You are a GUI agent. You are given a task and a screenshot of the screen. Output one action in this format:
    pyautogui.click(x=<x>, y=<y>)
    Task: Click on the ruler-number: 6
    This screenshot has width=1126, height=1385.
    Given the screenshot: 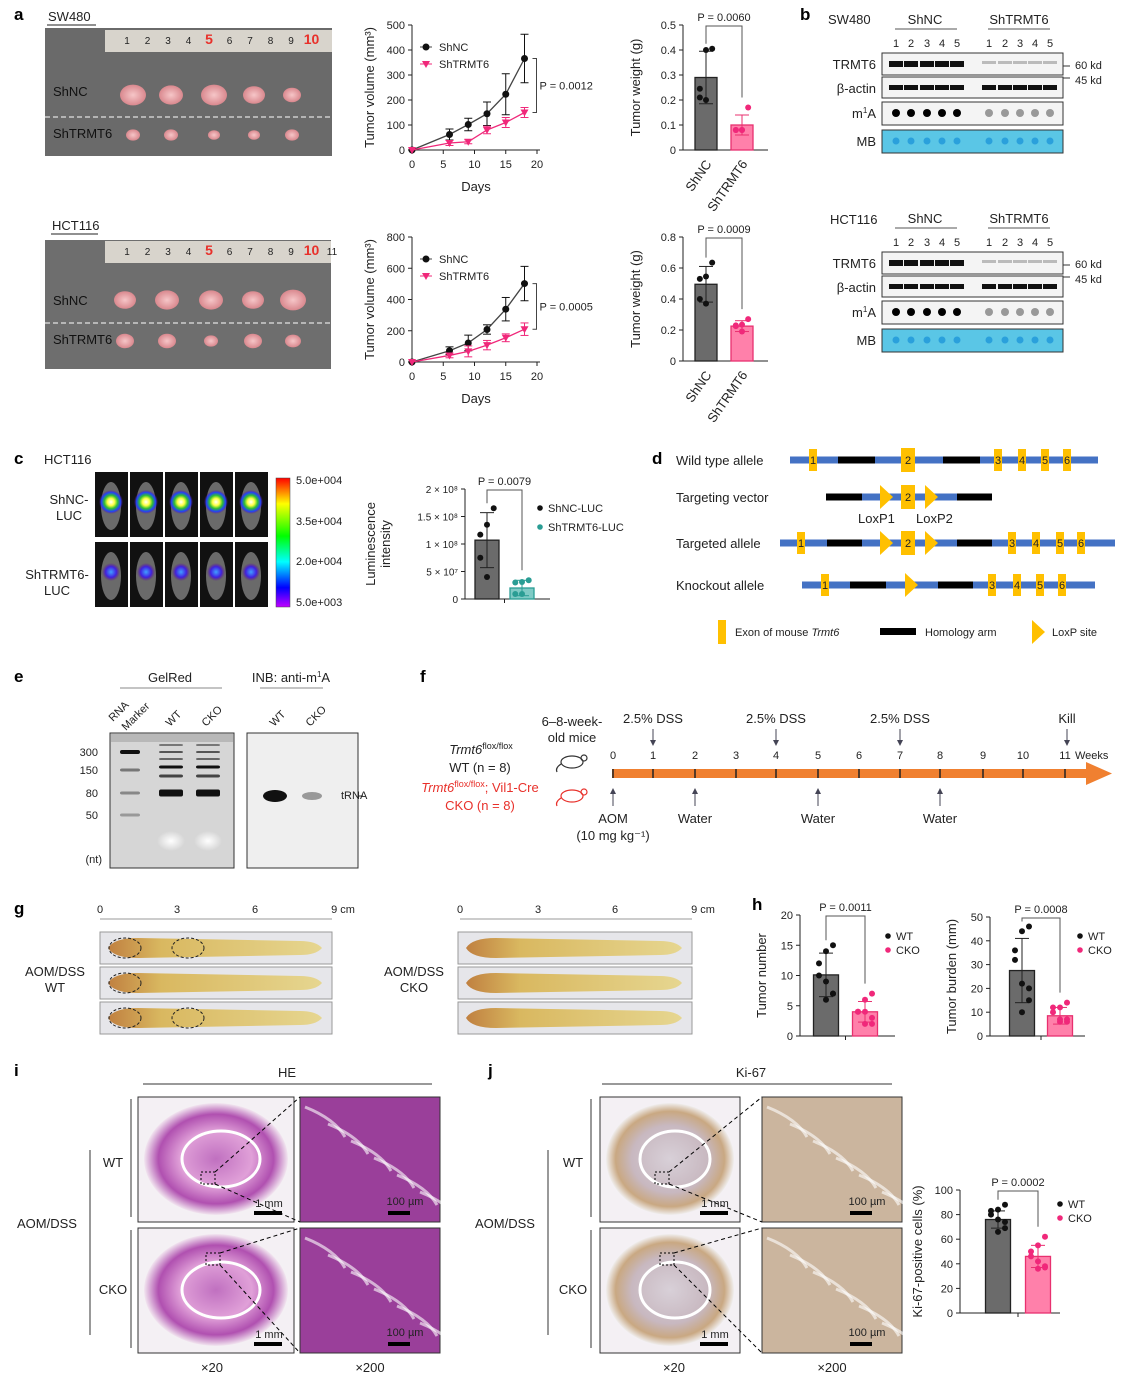 What is the action you would take?
    pyautogui.click(x=230, y=41)
    